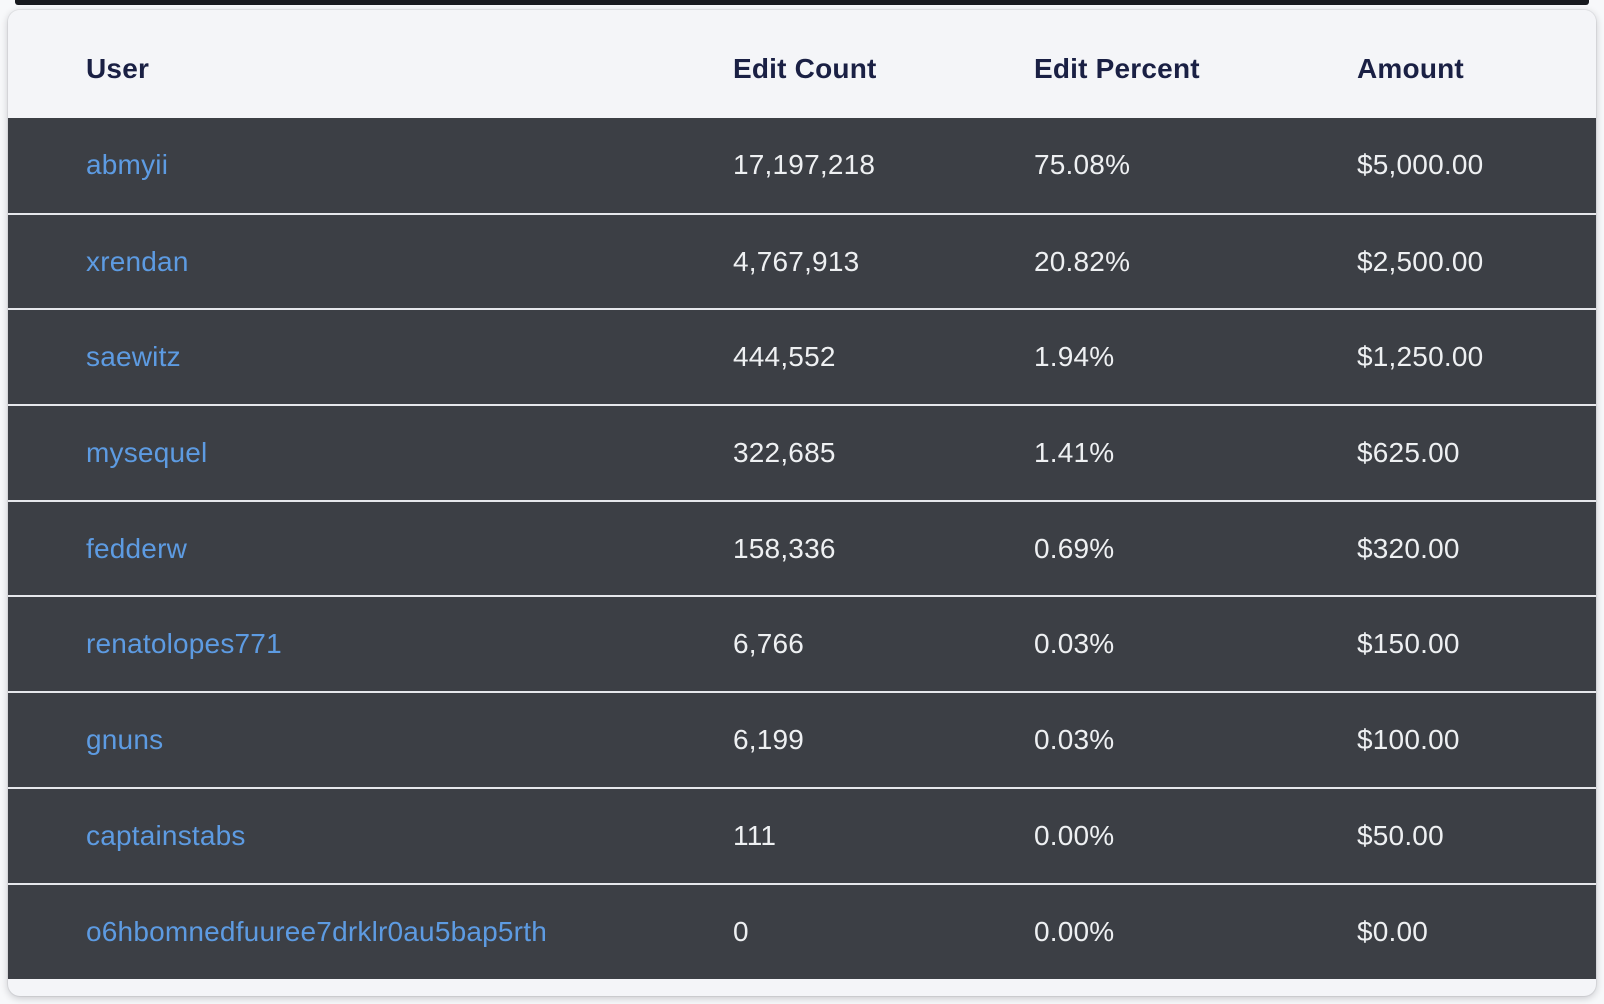  I want to click on user-link: captainstabs, so click(166, 835).